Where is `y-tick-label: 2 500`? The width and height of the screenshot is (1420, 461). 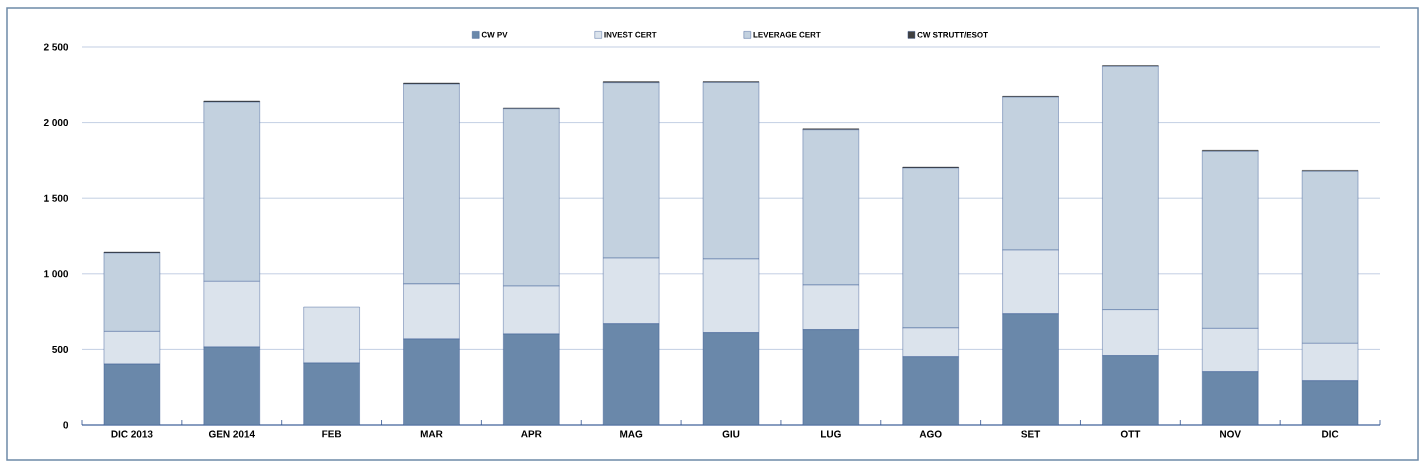 y-tick-label: 2 500 is located at coordinates (56, 47).